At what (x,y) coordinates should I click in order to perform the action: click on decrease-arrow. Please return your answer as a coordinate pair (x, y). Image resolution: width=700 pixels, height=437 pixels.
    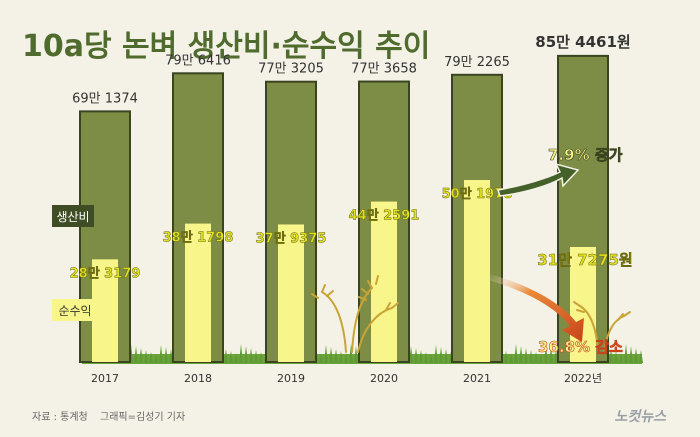
    Looking at the image, I should click on (536, 308).